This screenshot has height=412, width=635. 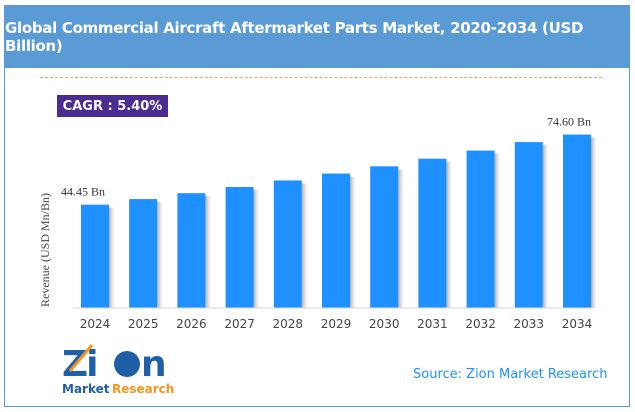 I want to click on bar-2032, so click(x=480, y=229).